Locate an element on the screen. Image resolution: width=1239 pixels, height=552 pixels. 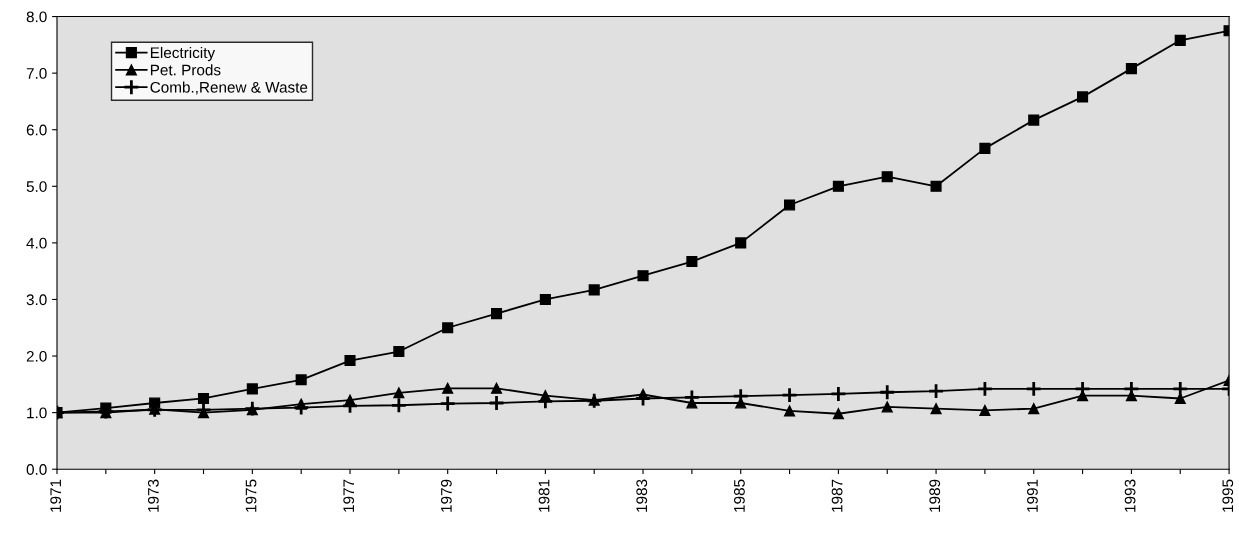
y-tick-label: 6.0 is located at coordinates (36, 130).